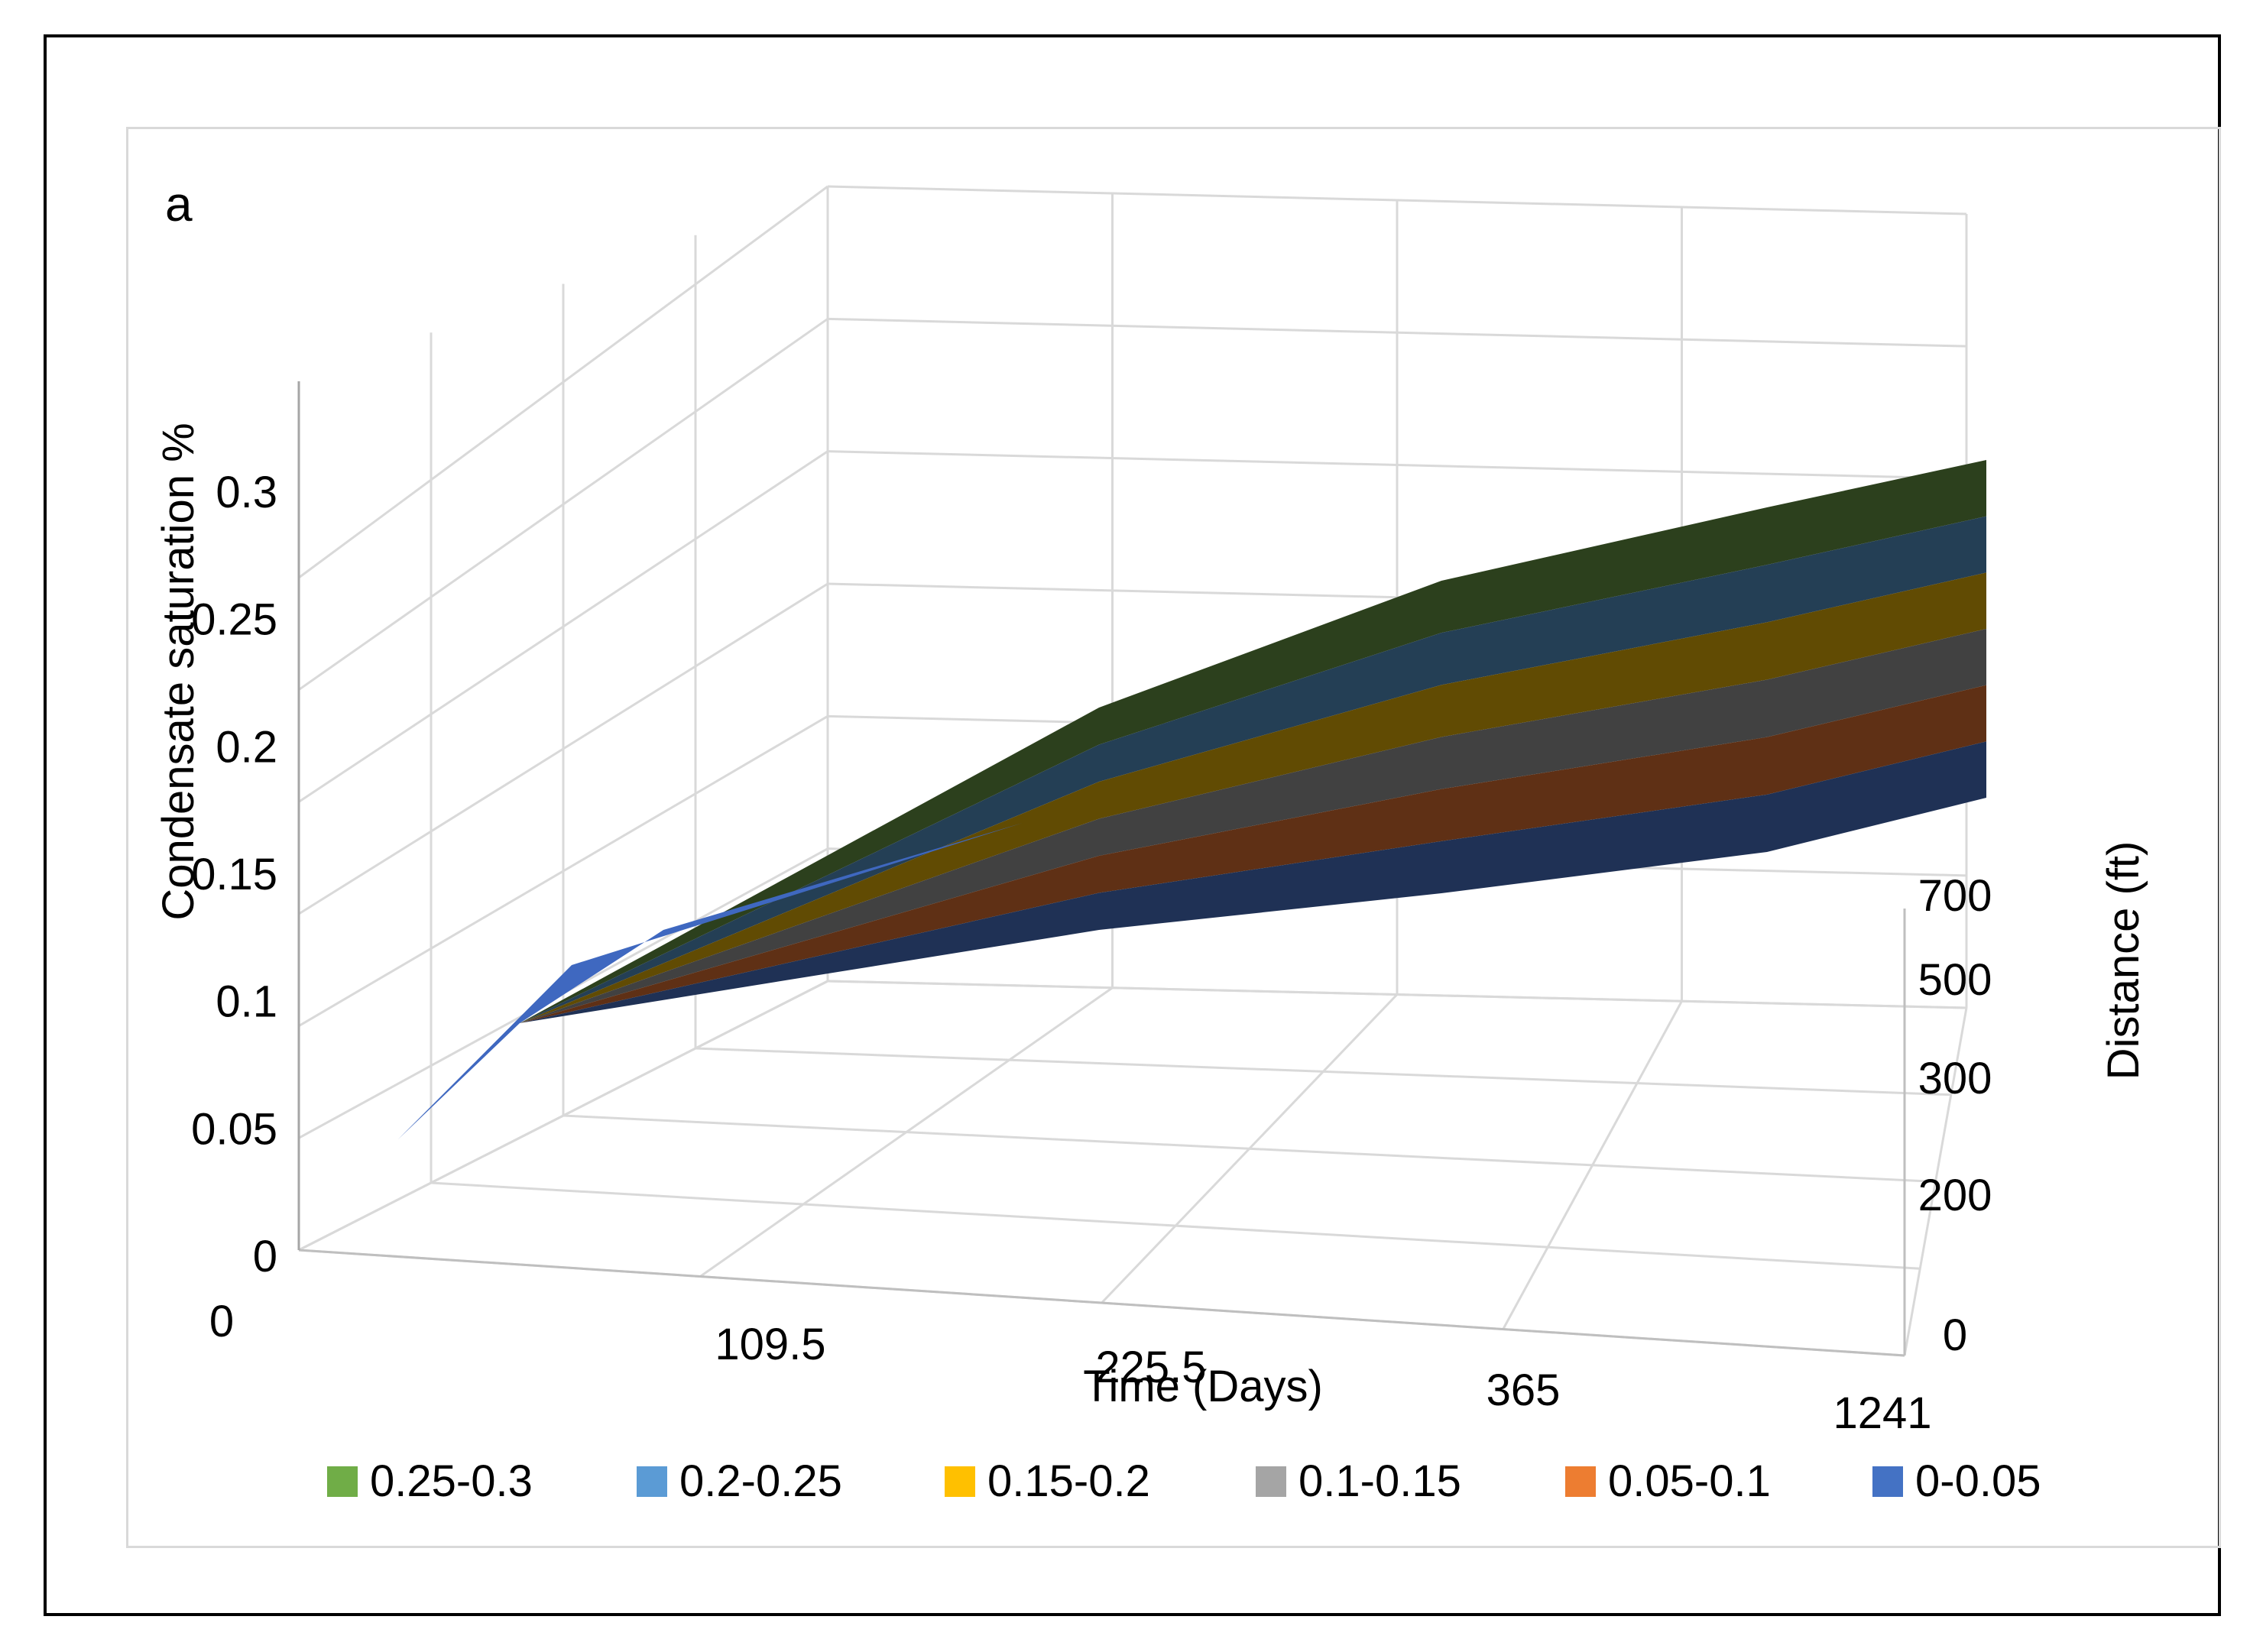 The height and width of the screenshot is (1652, 2263). What do you see at coordinates (760, 1481) in the screenshot?
I see `legend-label: 0.2-0.25` at bounding box center [760, 1481].